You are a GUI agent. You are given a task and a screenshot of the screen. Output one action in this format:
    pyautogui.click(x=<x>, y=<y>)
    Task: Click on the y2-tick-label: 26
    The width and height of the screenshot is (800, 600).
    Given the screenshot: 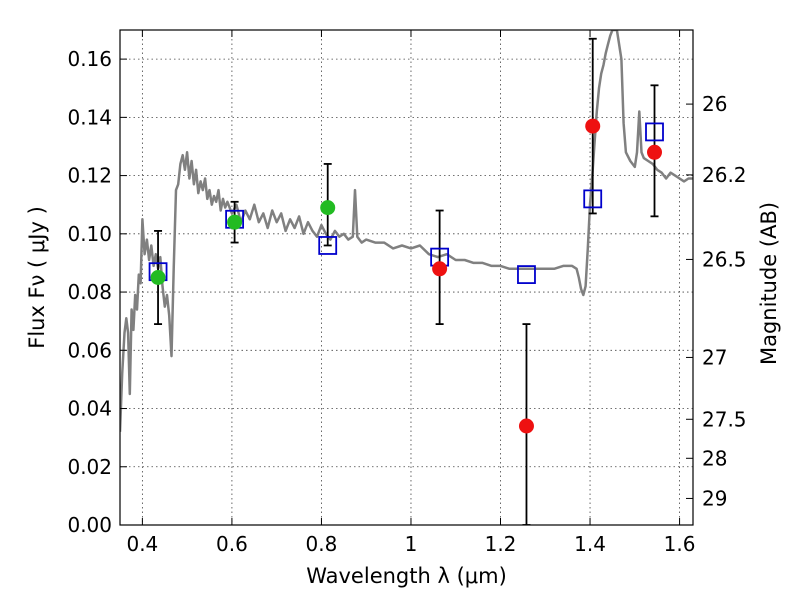 What is the action you would take?
    pyautogui.click(x=714, y=104)
    